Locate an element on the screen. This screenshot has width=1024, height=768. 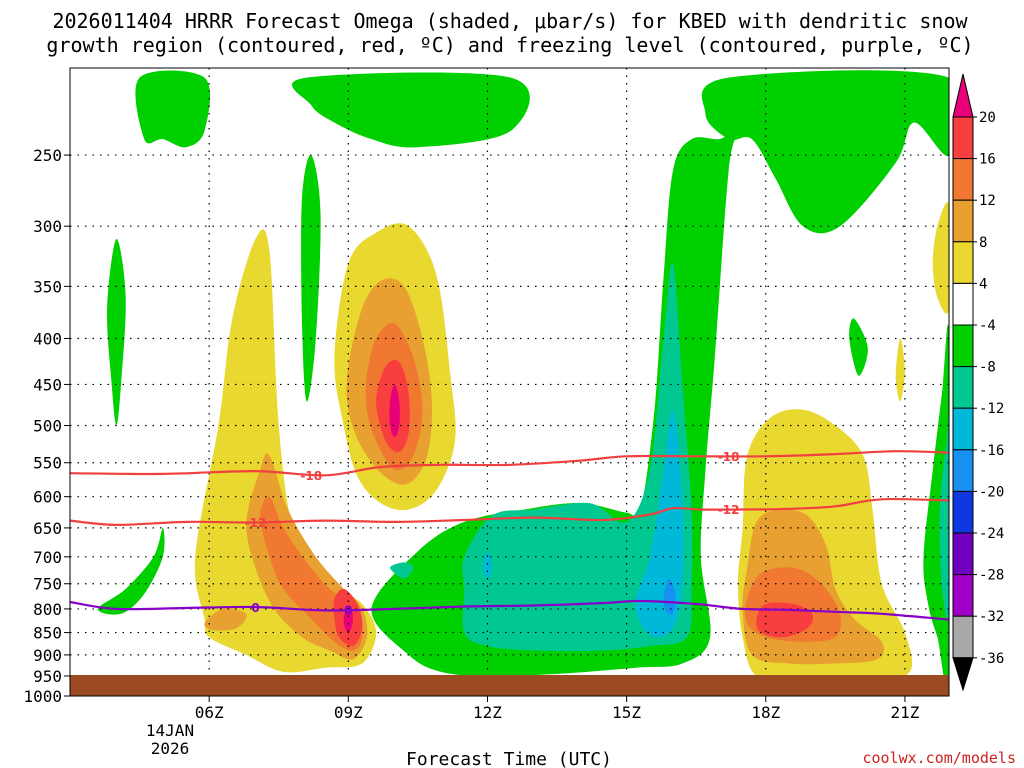
x-axis-label: Forecast Time (UTC) is located at coordinates (509, 758).